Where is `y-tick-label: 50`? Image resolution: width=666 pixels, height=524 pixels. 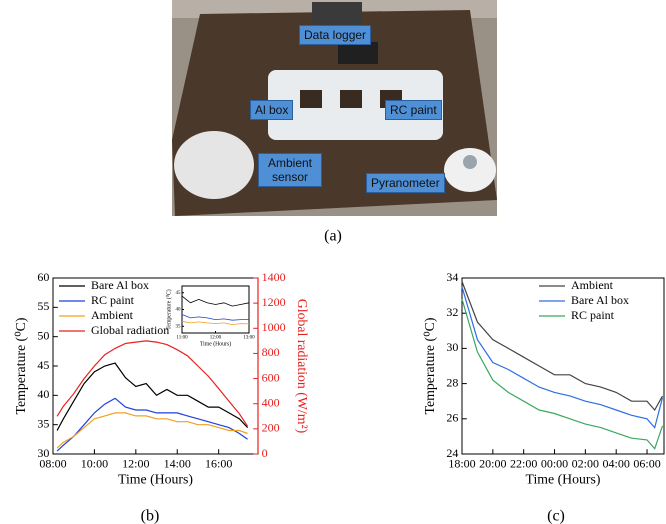
y-tick-label: 50 is located at coordinates (43, 335).